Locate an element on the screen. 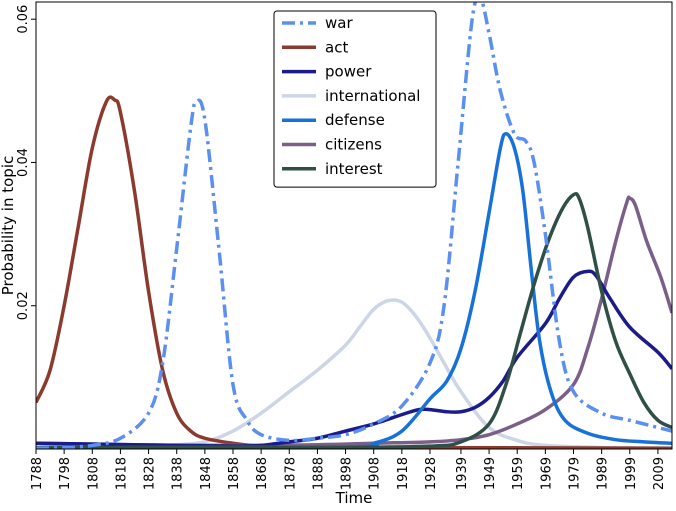 The image size is (676, 511). legend-label: power is located at coordinates (348, 72).